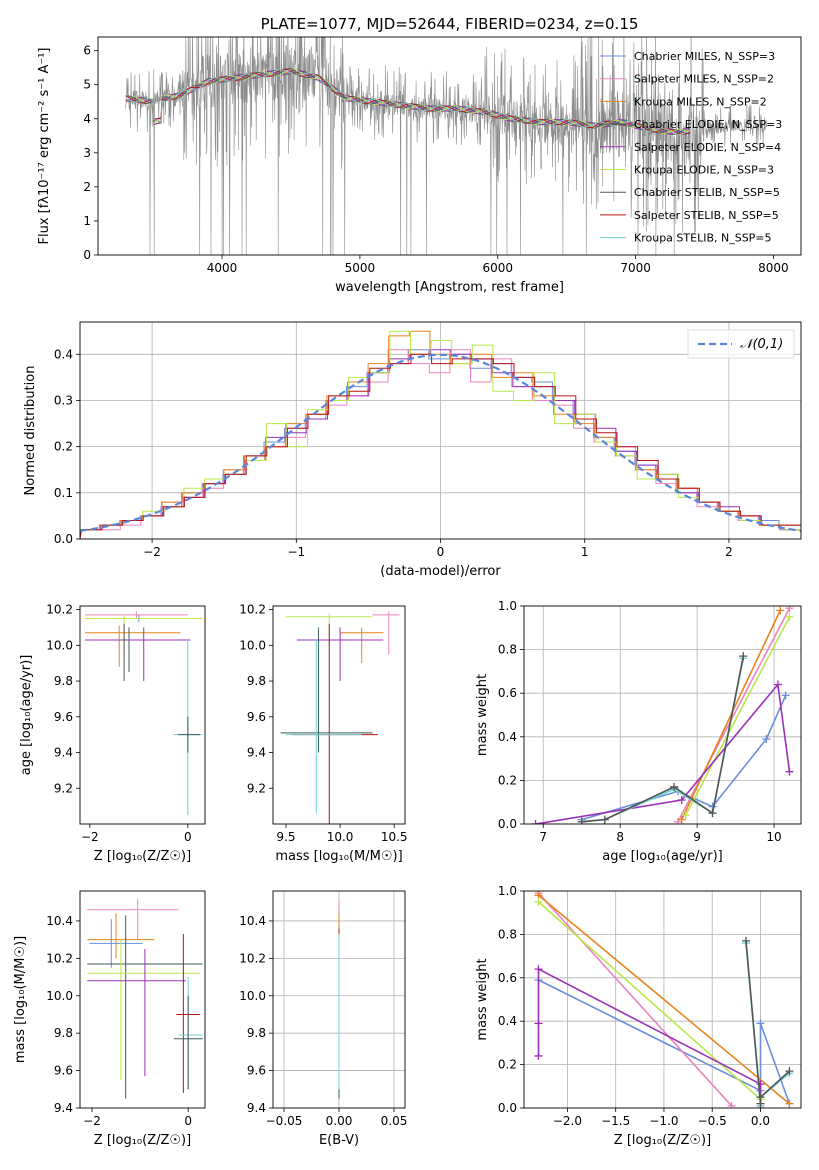 The height and width of the screenshot is (1170, 819). What do you see at coordinates (256, 753) in the screenshot?
I see `y-tick-label: 9.4` at bounding box center [256, 753].